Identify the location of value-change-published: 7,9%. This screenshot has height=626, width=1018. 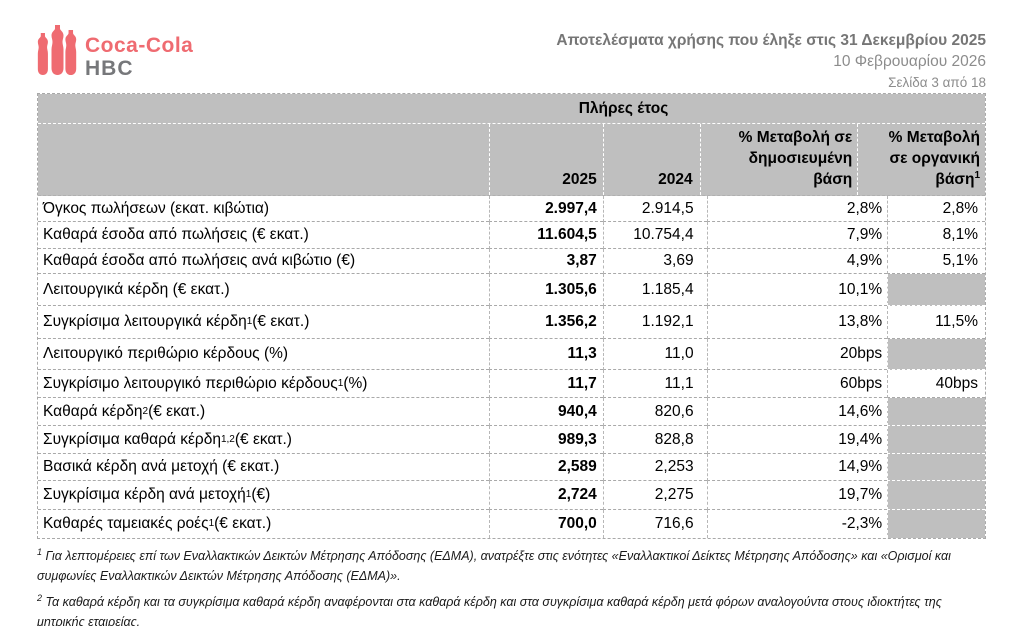
(797, 235).